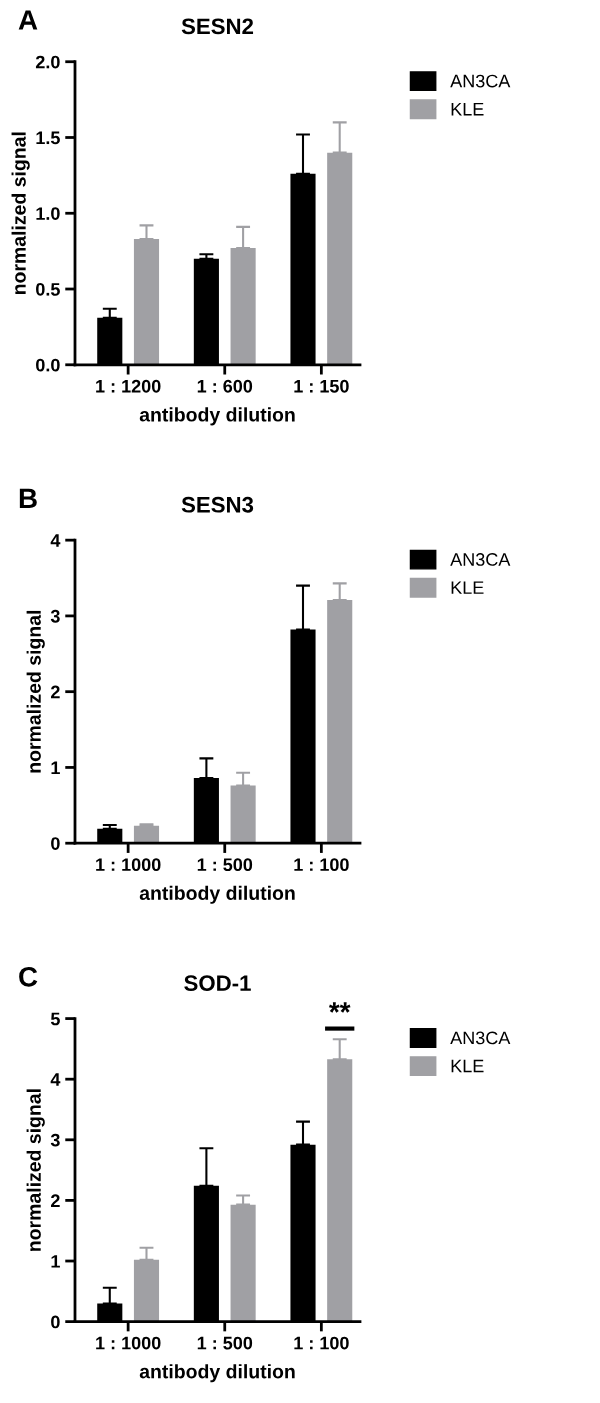 The image size is (600, 1403). What do you see at coordinates (48, 365) in the screenshot?
I see `y-tick-label: 0.0` at bounding box center [48, 365].